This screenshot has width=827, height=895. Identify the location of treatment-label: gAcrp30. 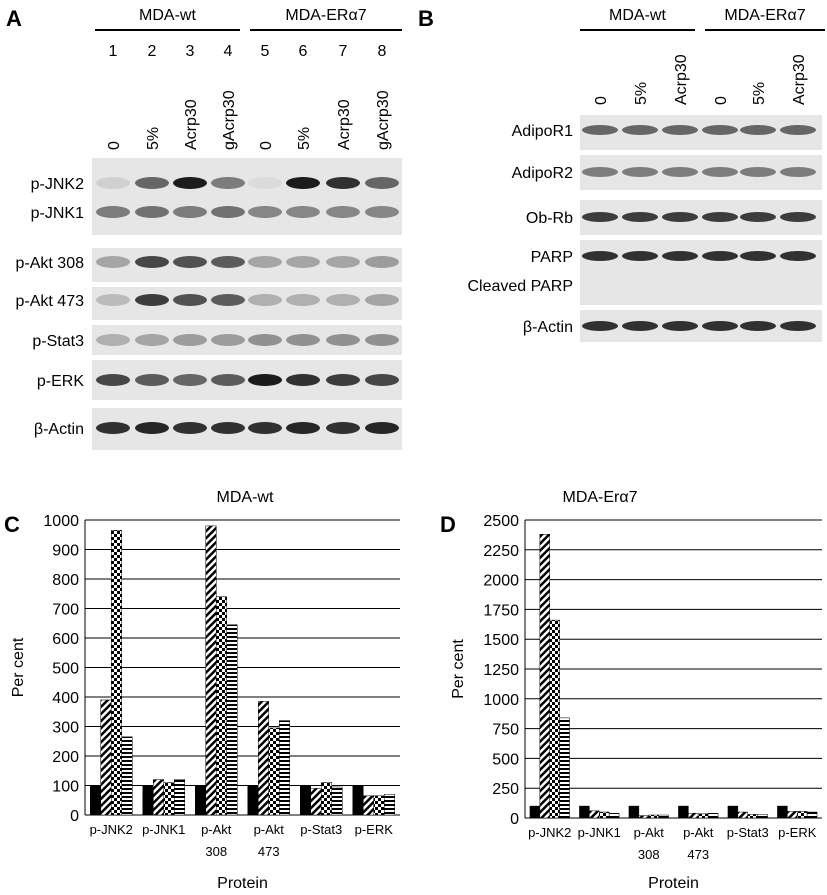
(229, 120).